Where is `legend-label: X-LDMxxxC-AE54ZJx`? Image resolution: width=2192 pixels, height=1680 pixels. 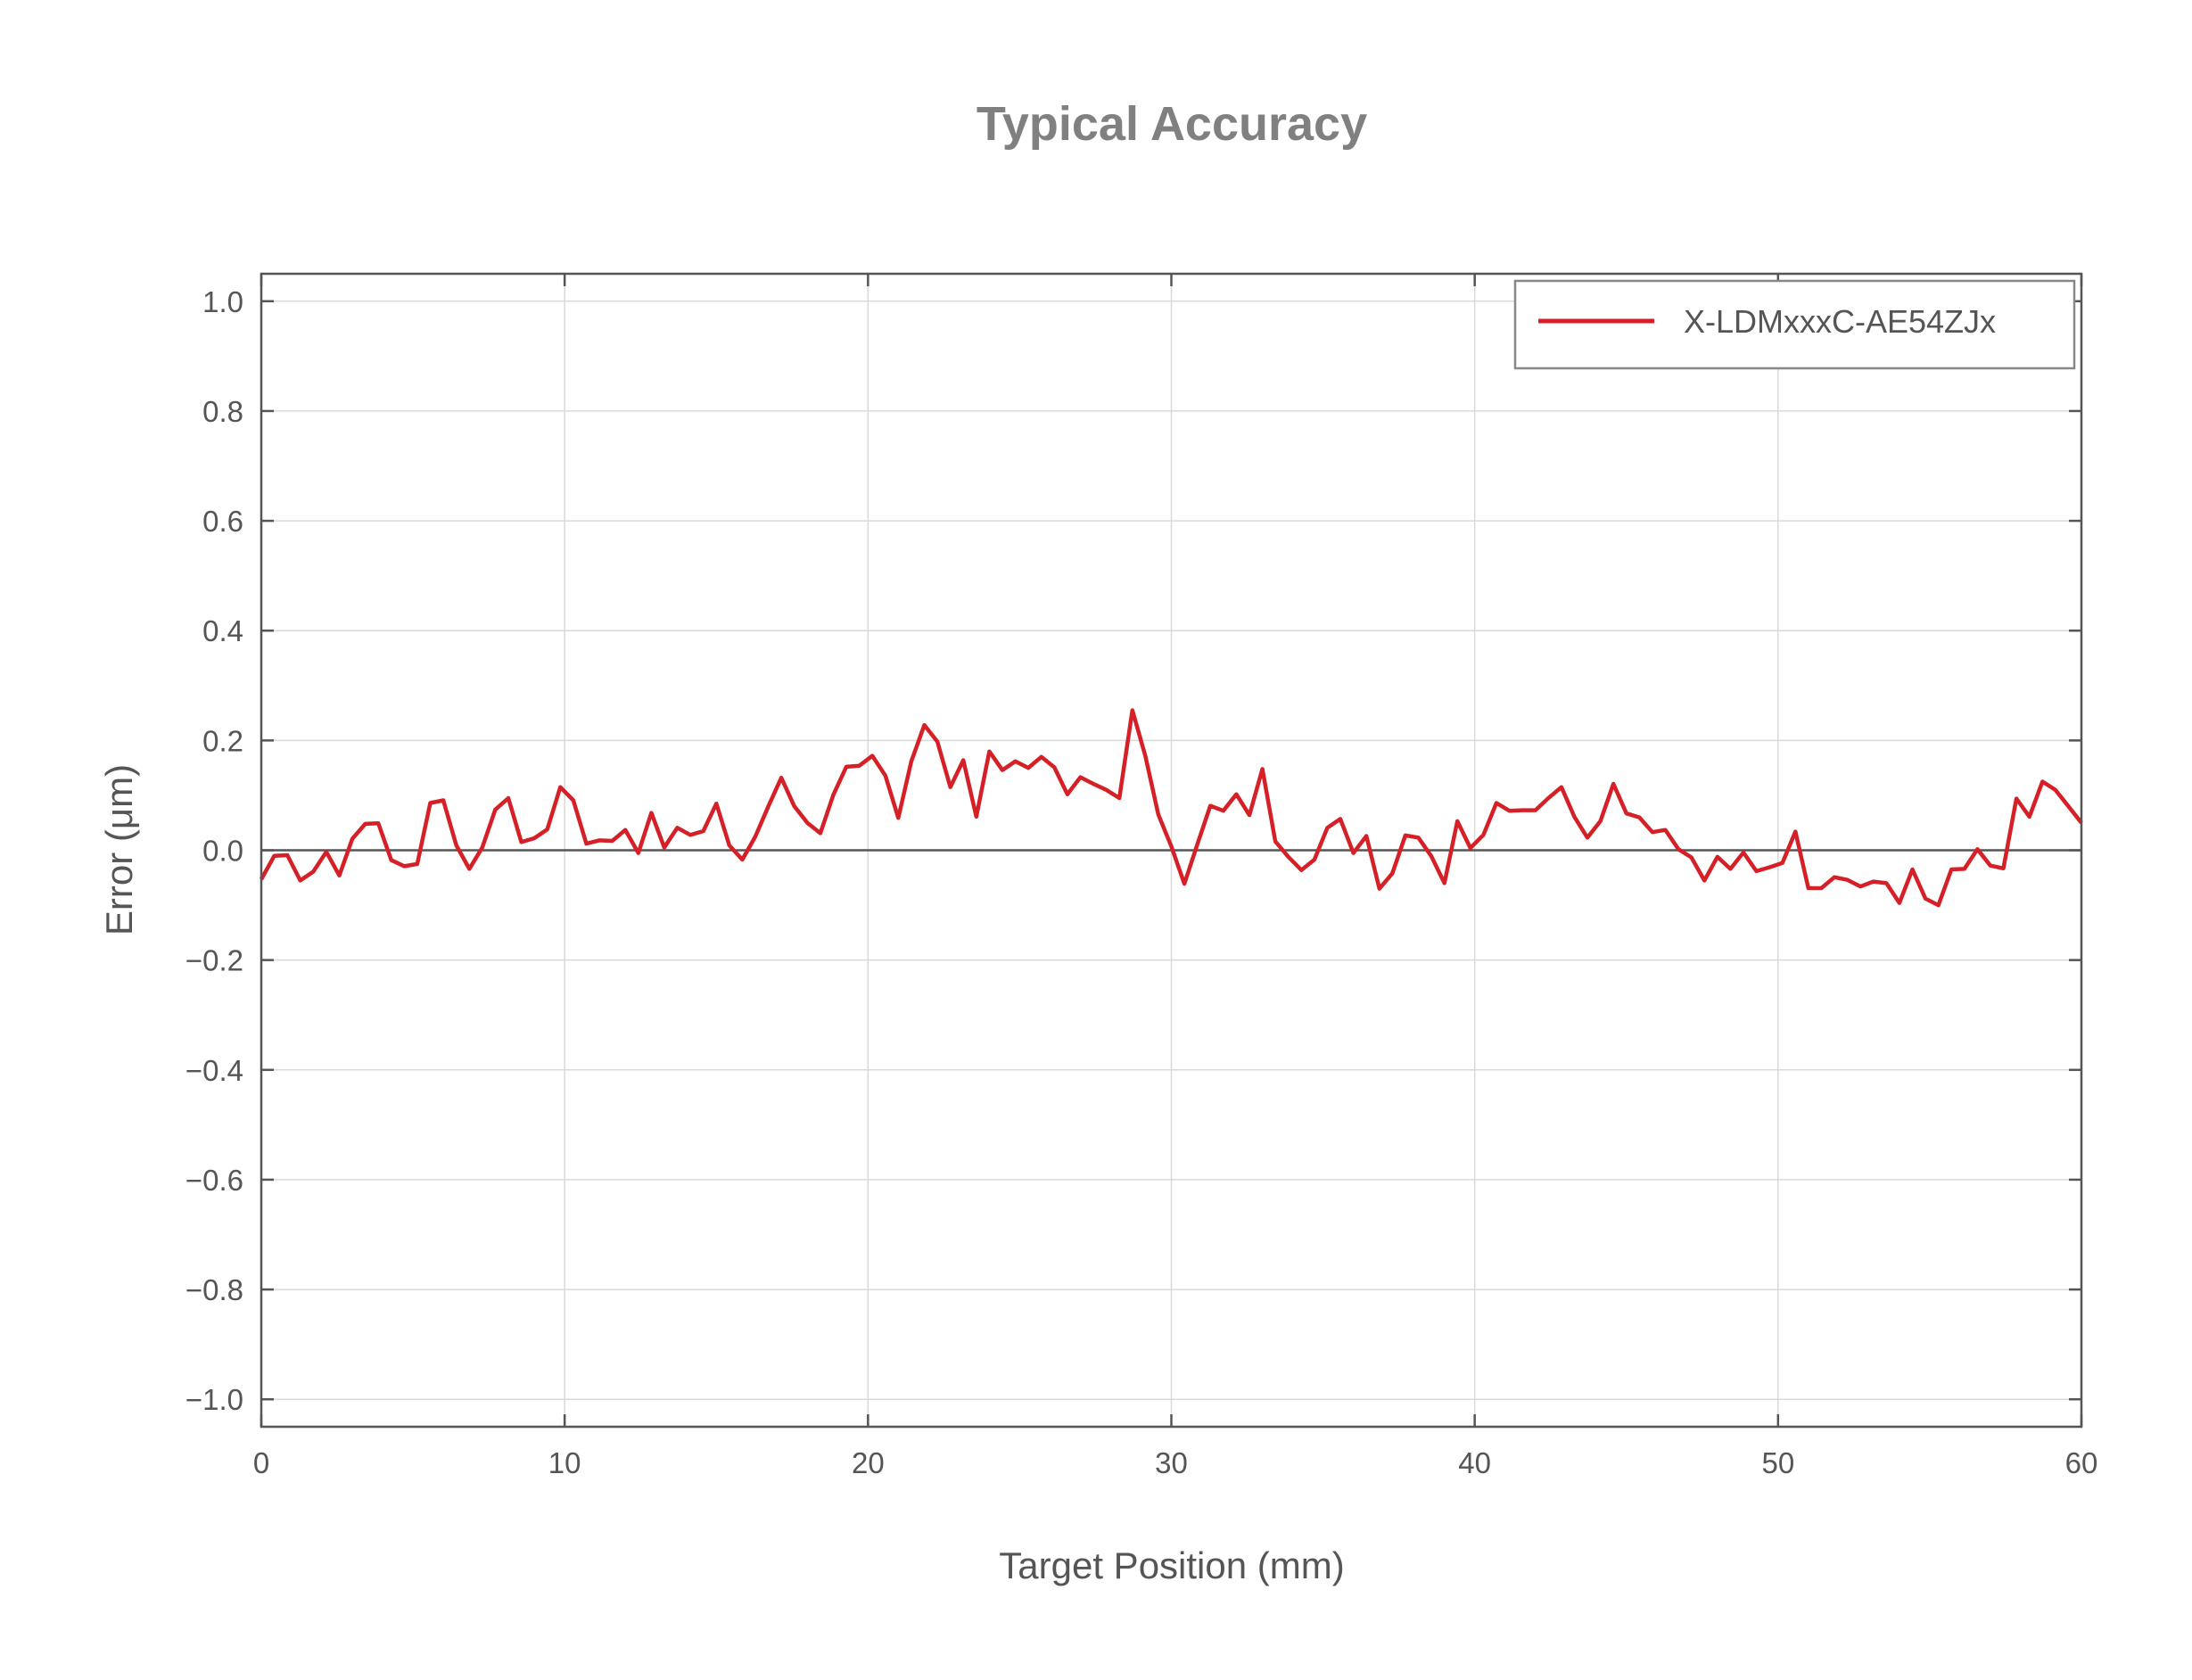
legend-label: X-LDMxxxC-AE54ZJx is located at coordinates (1840, 321).